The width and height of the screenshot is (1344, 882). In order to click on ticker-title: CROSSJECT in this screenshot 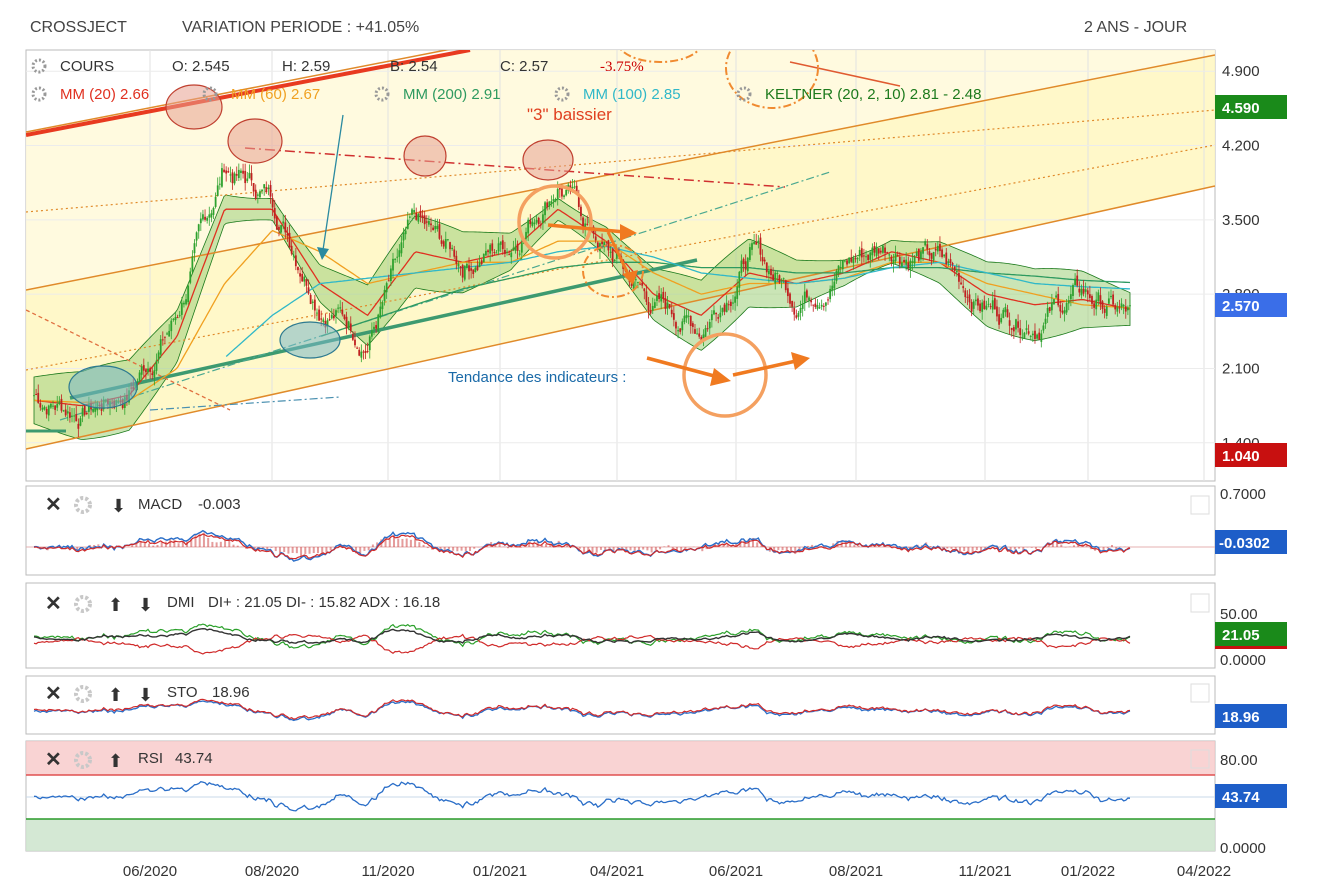, I will do `click(78, 27)`.